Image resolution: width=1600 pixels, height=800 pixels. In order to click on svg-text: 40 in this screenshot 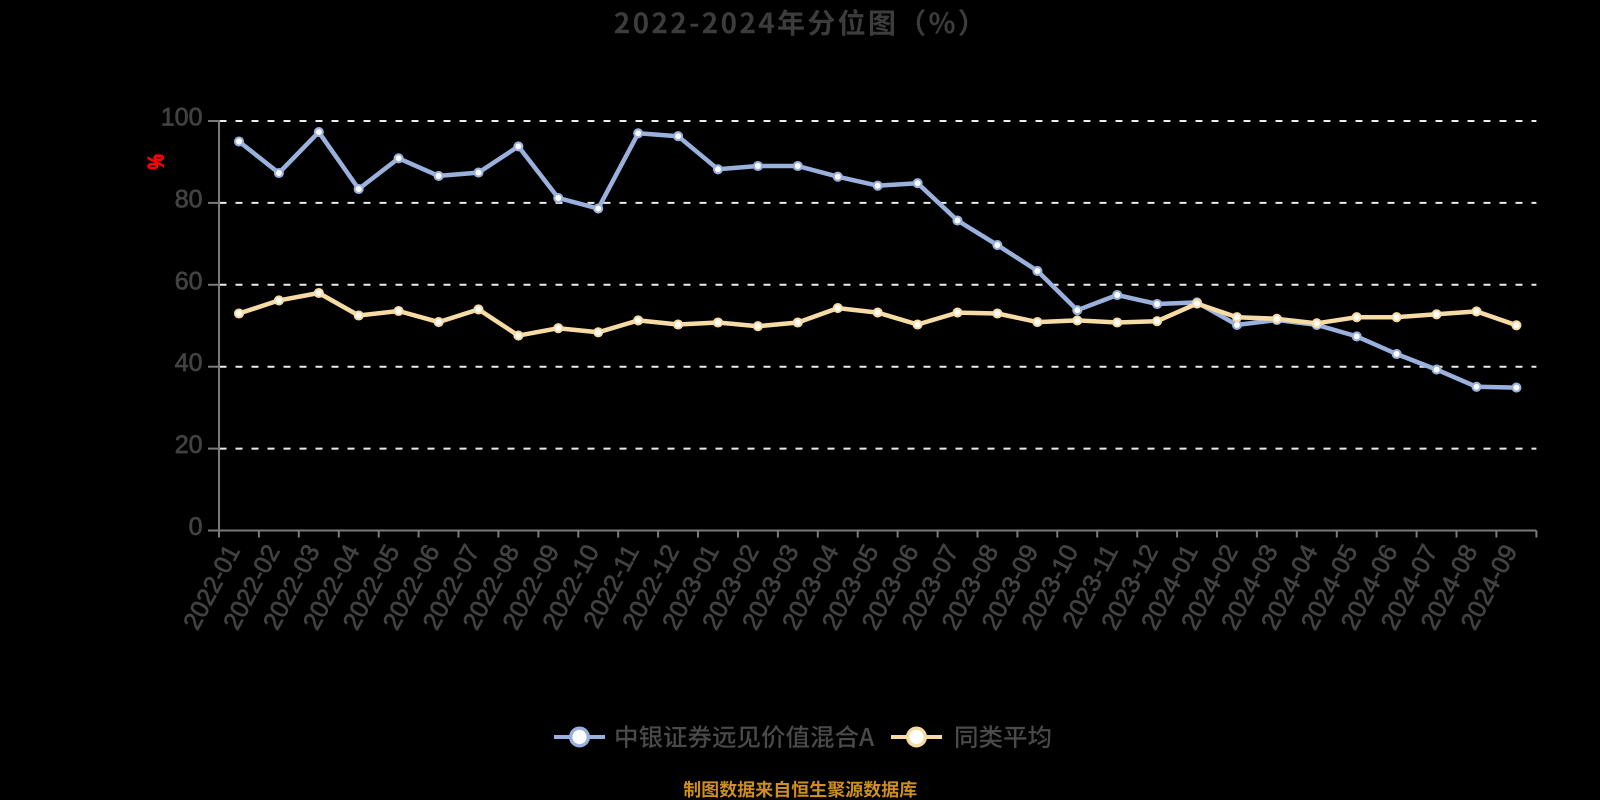, I will do `click(189, 363)`.